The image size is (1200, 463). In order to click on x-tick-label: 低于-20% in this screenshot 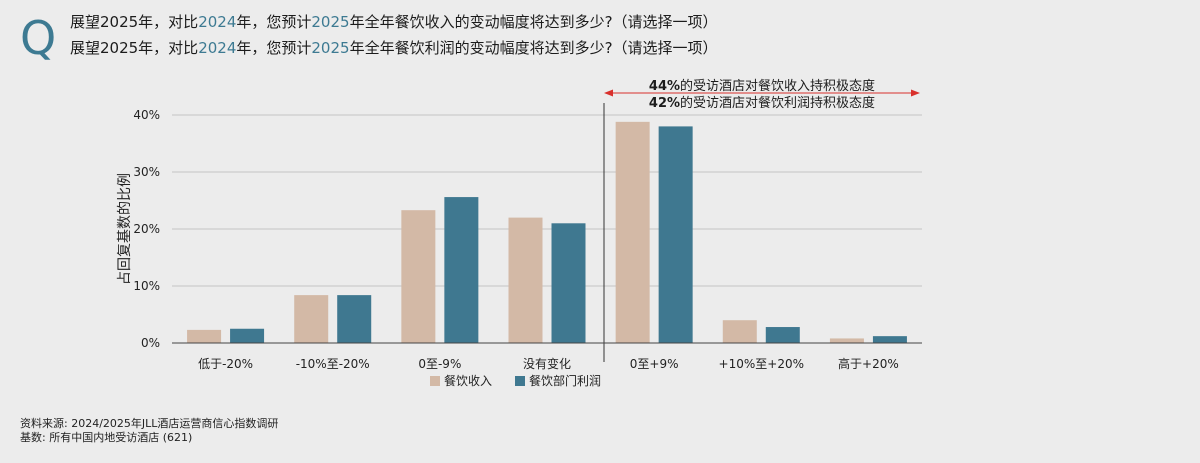, I will do `click(225, 364)`.